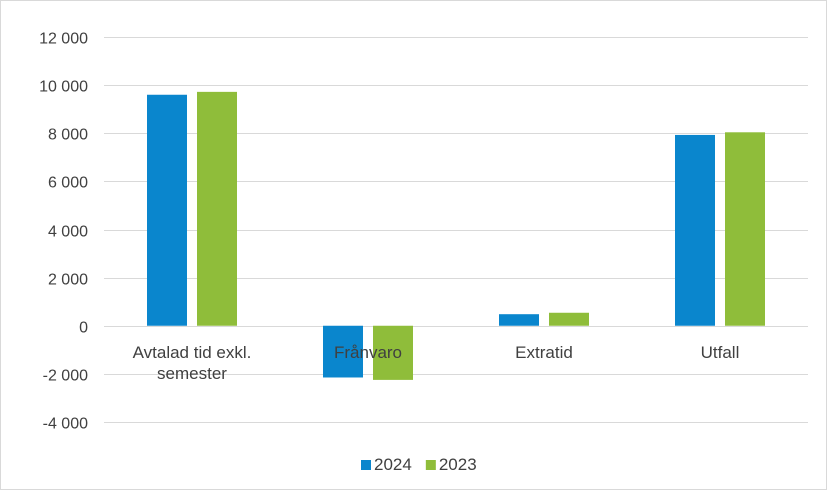  I want to click on y-tick-label: -4 000, so click(65, 424).